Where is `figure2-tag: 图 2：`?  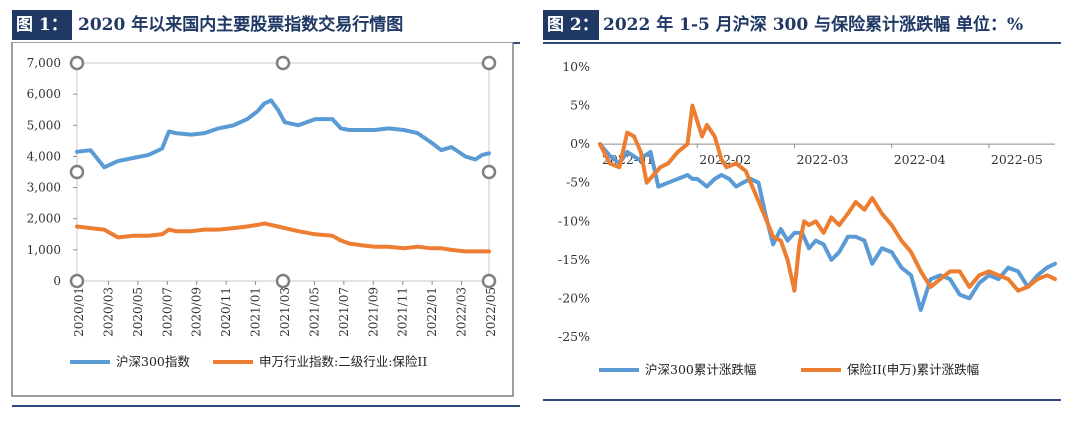 figure2-tag: 图 2： is located at coordinates (571, 25).